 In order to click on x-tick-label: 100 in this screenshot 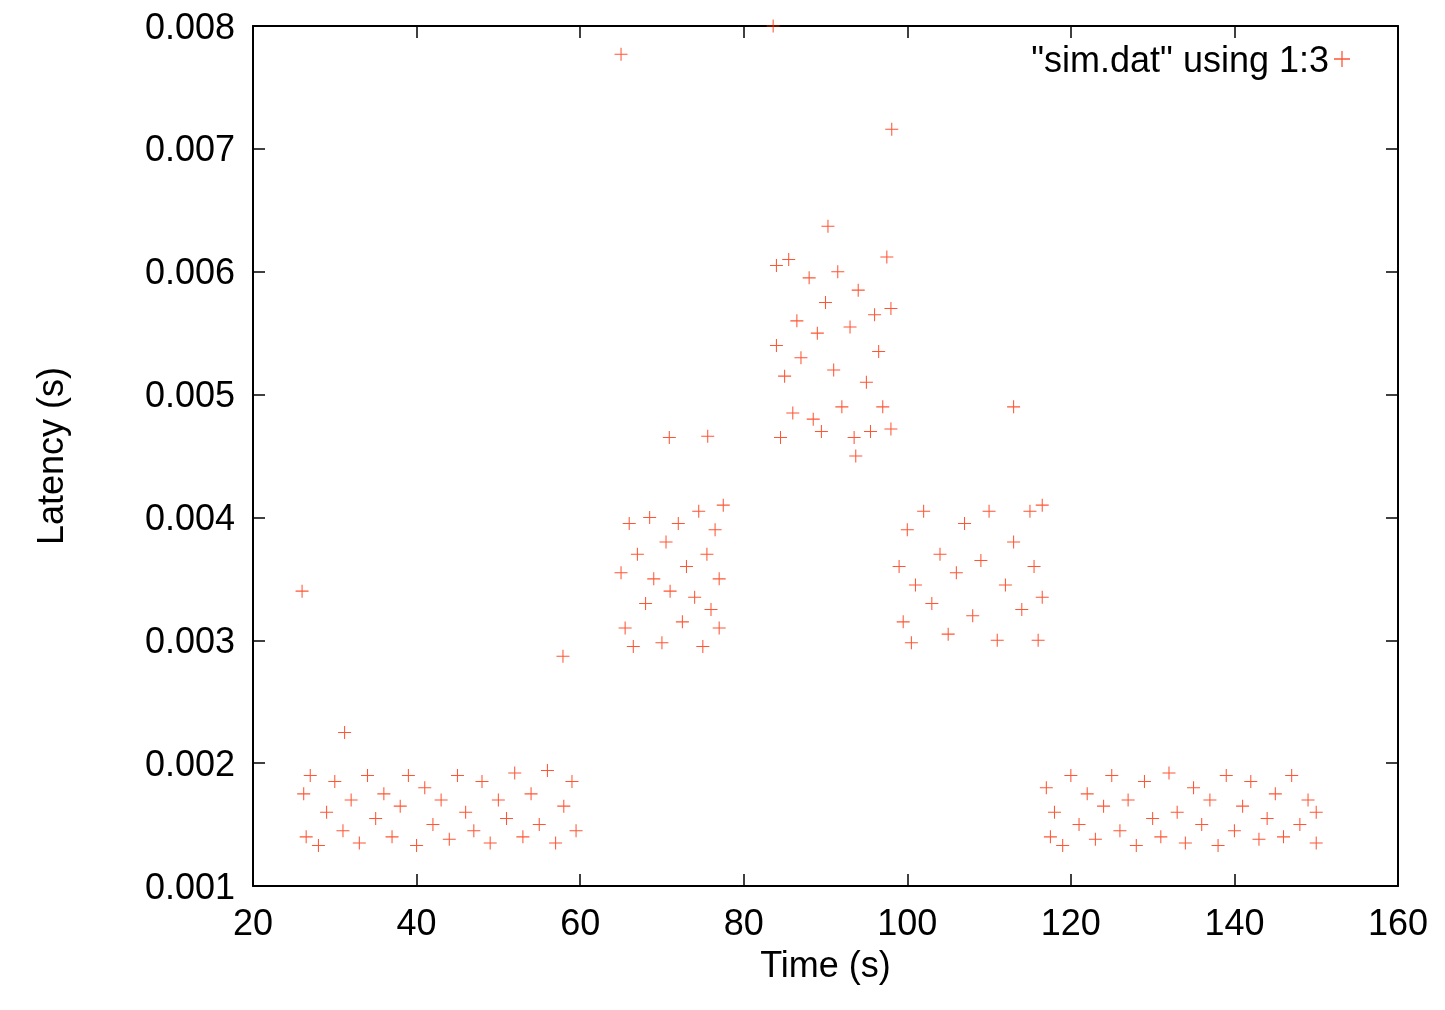, I will do `click(907, 922)`.